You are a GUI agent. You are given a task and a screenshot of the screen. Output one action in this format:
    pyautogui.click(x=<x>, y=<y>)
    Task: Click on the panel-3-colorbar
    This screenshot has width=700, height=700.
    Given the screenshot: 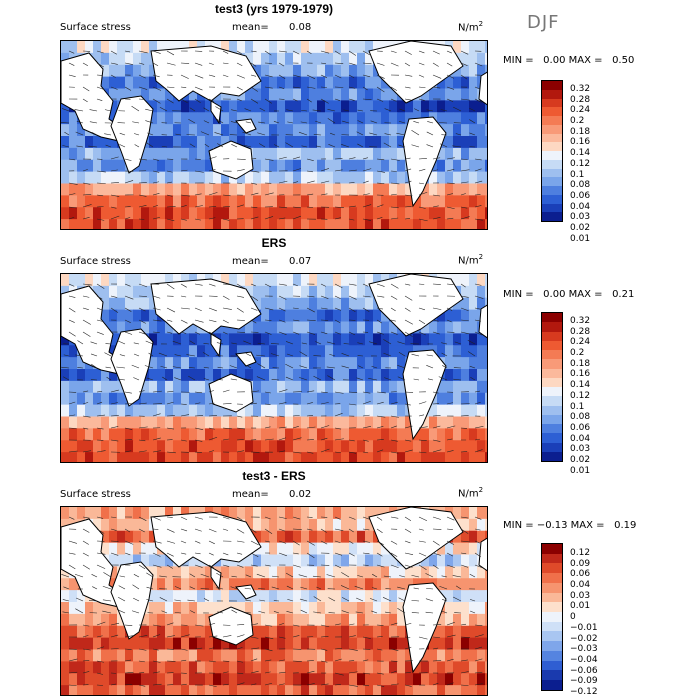 What is the action you would take?
    pyautogui.click(x=552, y=617)
    